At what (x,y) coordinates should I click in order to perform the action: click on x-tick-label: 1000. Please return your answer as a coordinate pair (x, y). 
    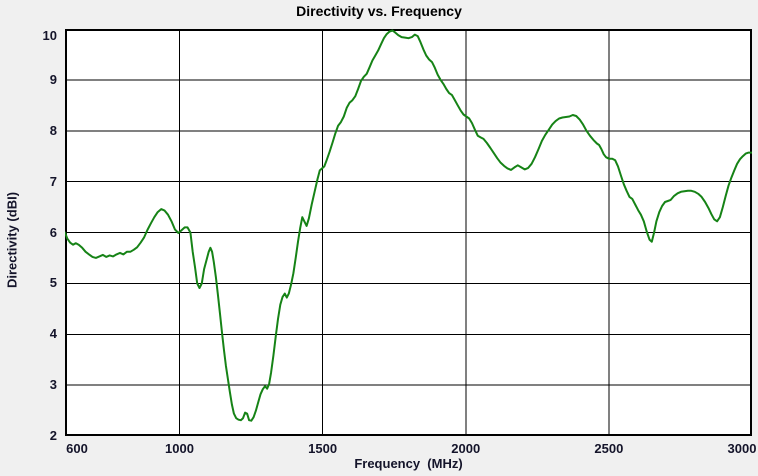
    Looking at the image, I should click on (179, 448).